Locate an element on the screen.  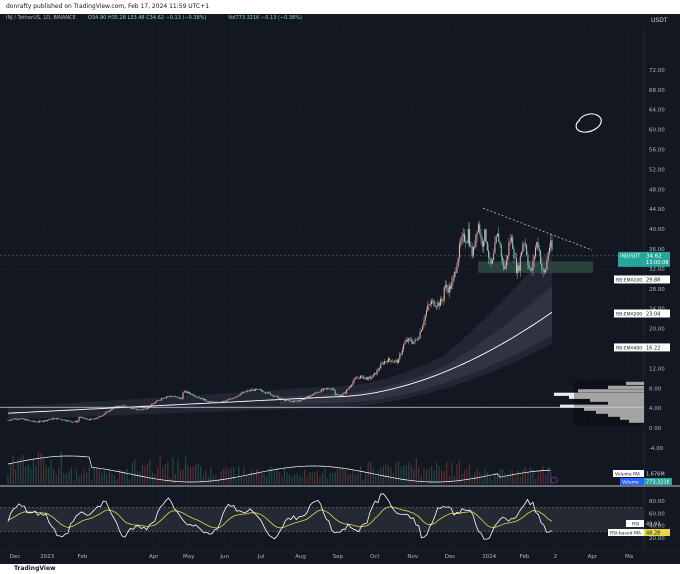
time-tick-label: Dec is located at coordinates (450, 557).